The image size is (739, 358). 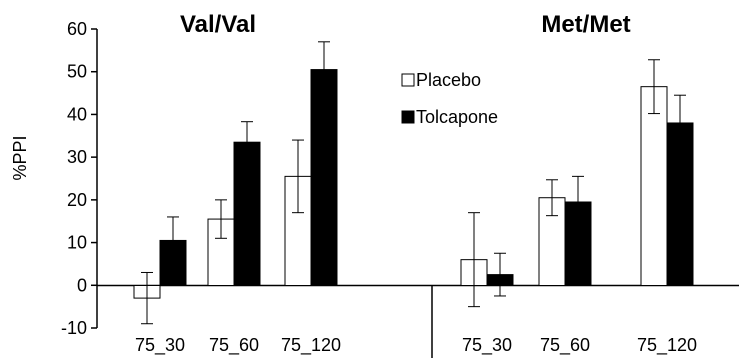 What do you see at coordinates (408, 80) in the screenshot?
I see `legend-swatch-placebo` at bounding box center [408, 80].